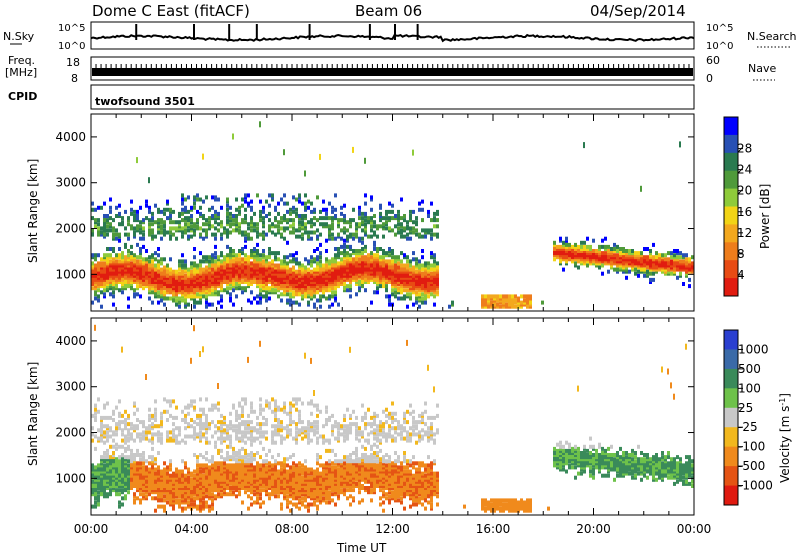 The height and width of the screenshot is (558, 800). What do you see at coordinates (392, 38) in the screenshot?
I see `nsky-trace` at bounding box center [392, 38].